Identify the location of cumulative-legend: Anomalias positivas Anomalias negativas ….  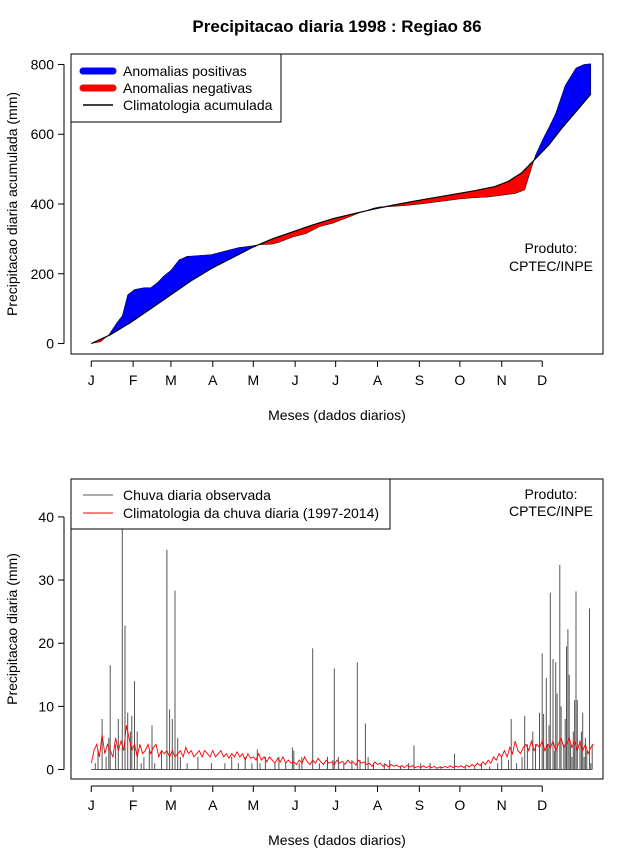
(176, 88).